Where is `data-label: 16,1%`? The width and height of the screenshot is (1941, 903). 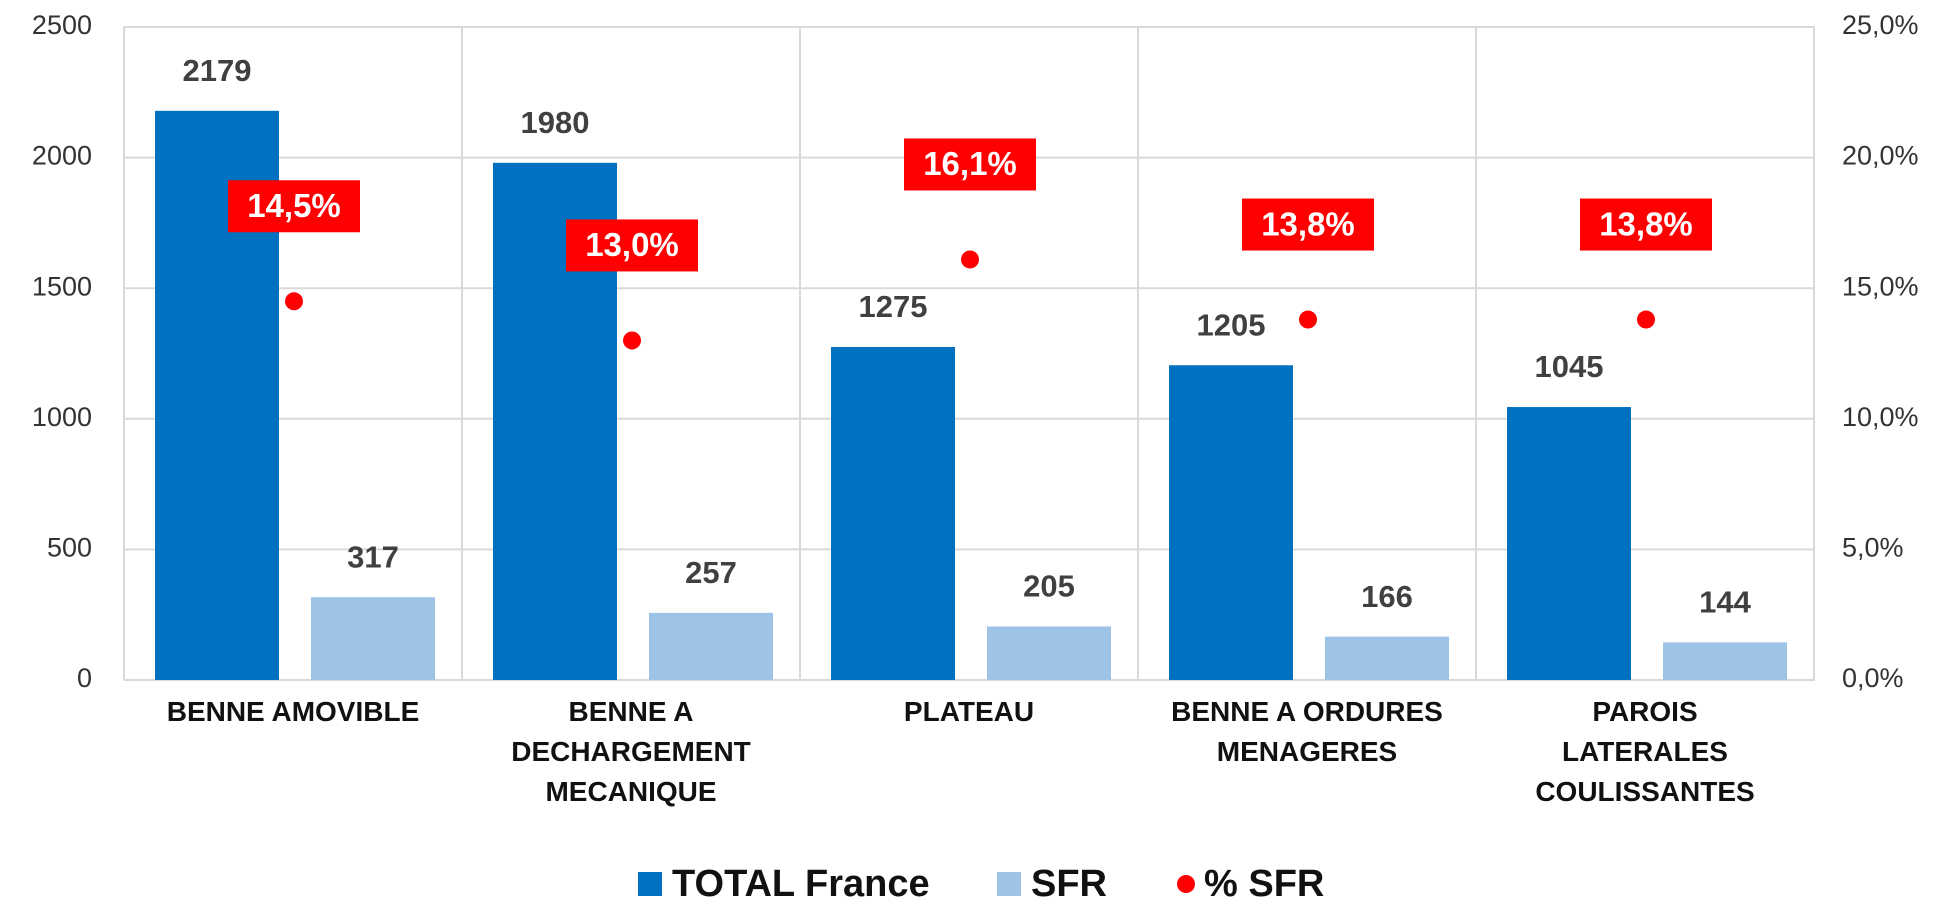
data-label: 16,1% is located at coordinates (970, 163).